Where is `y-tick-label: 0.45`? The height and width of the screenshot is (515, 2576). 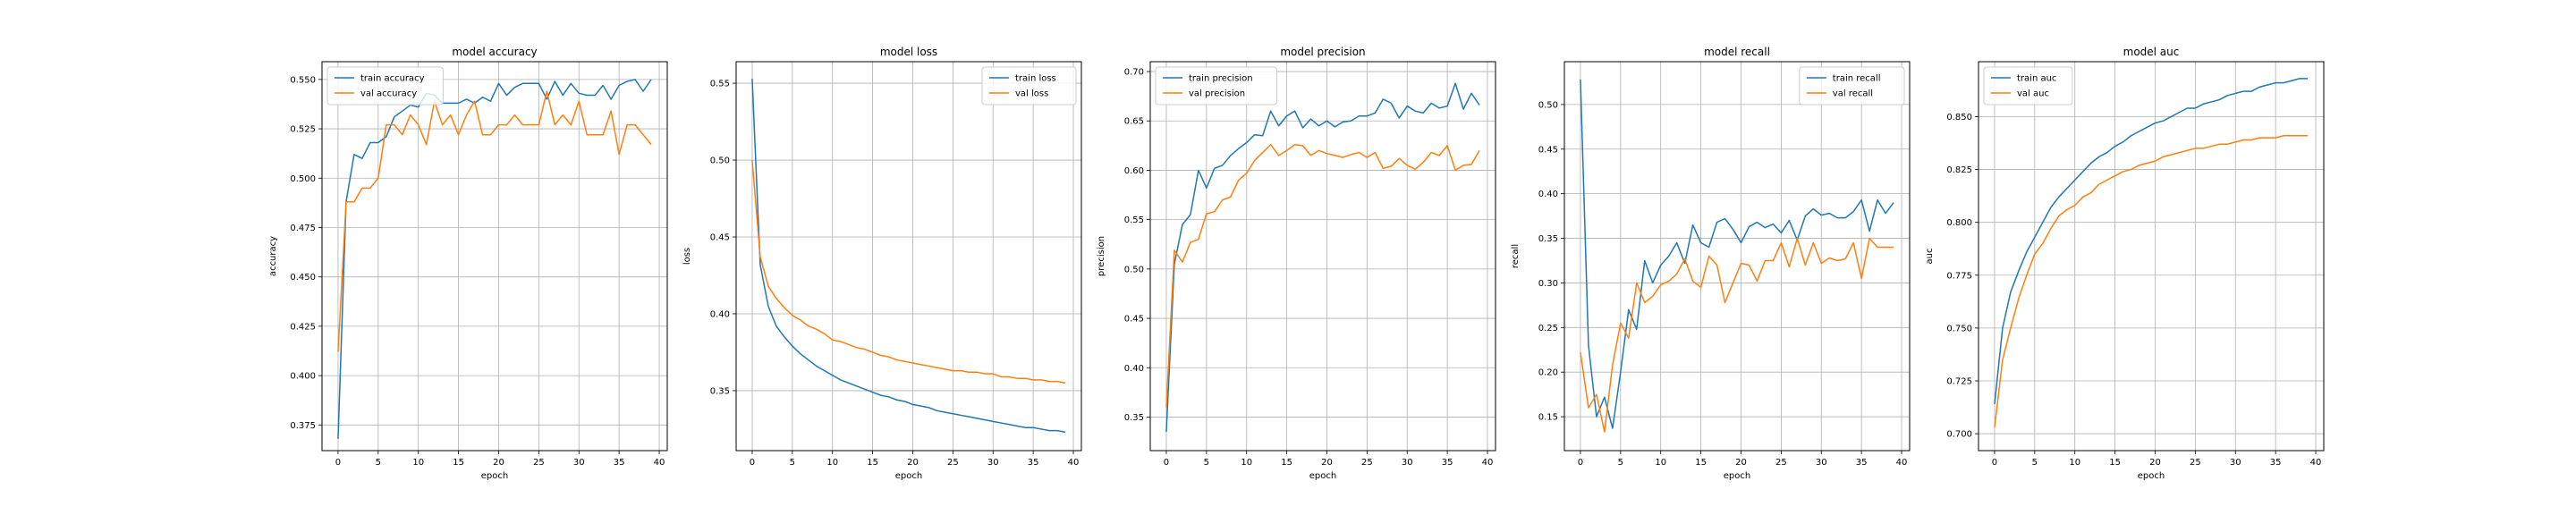
y-tick-label: 0.45 is located at coordinates (1134, 320).